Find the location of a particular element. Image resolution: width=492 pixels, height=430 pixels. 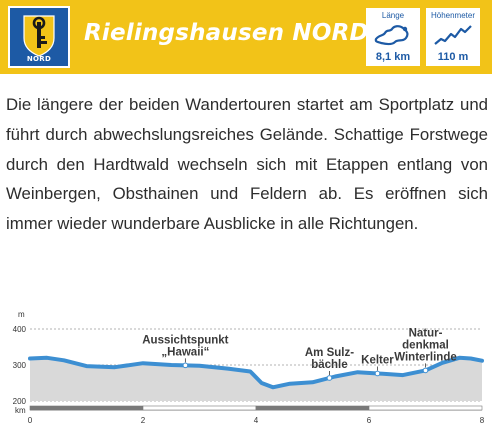

poi-label: denkmal is located at coordinates (425, 345).